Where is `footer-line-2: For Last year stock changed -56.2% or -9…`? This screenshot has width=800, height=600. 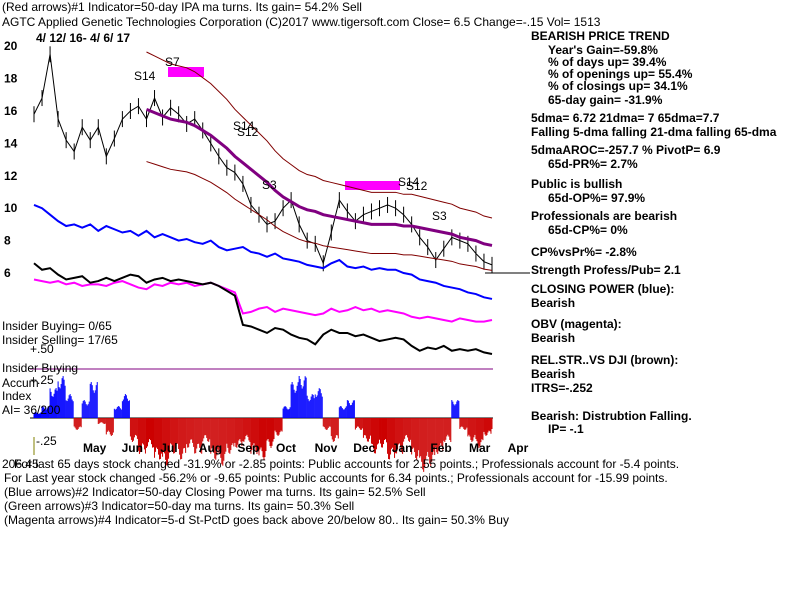 footer-line-2: For Last year stock changed -56.2% or -9… is located at coordinates (336, 478).